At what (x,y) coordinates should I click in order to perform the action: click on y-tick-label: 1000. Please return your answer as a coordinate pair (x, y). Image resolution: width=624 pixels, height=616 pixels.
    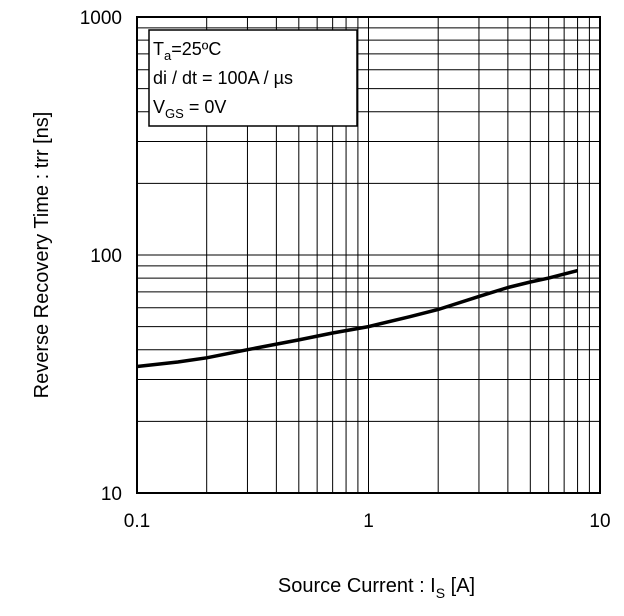
    Looking at the image, I should click on (101, 18).